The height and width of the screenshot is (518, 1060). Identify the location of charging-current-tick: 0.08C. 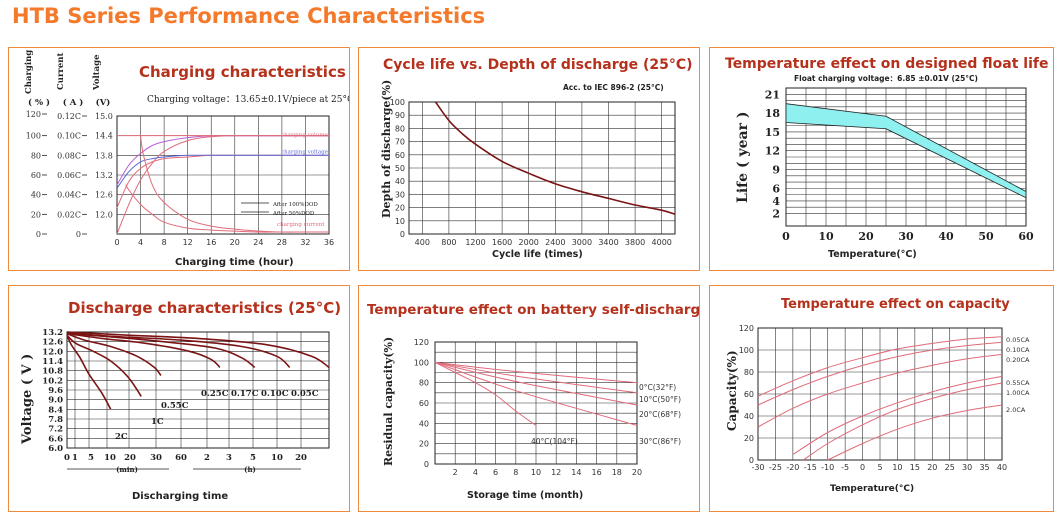
(69, 155).